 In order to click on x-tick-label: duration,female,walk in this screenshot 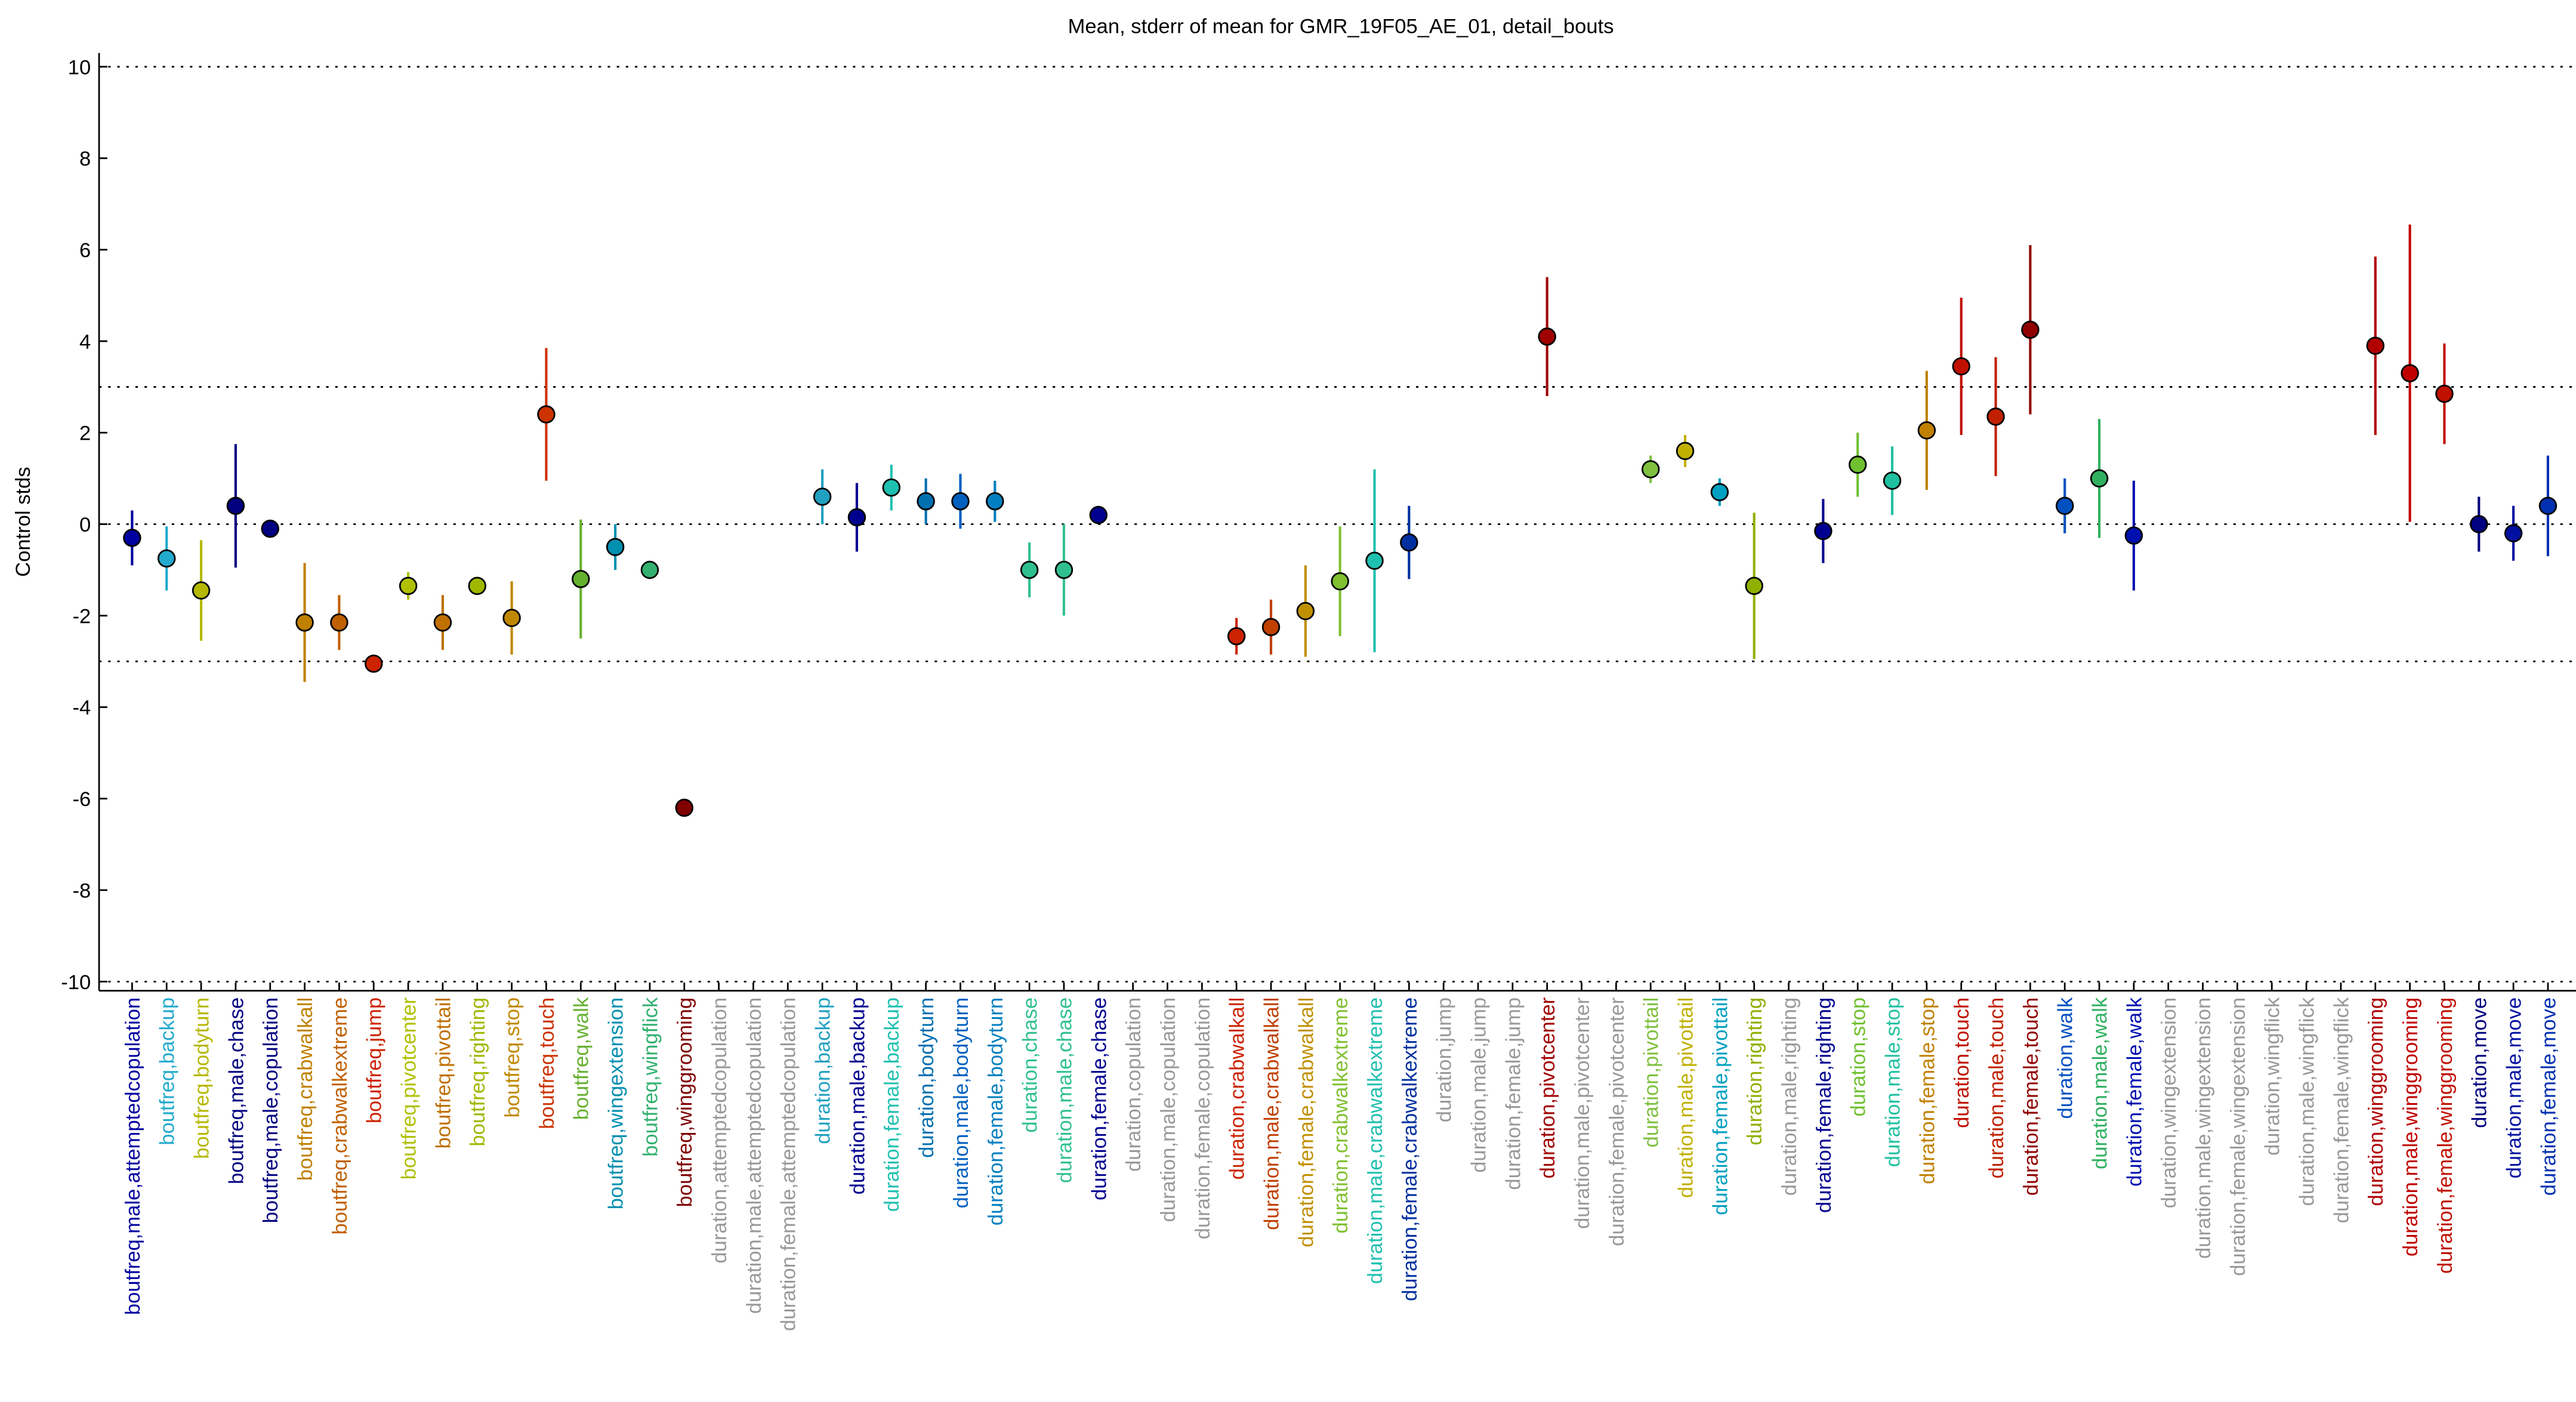, I will do `click(2134, 1092)`.